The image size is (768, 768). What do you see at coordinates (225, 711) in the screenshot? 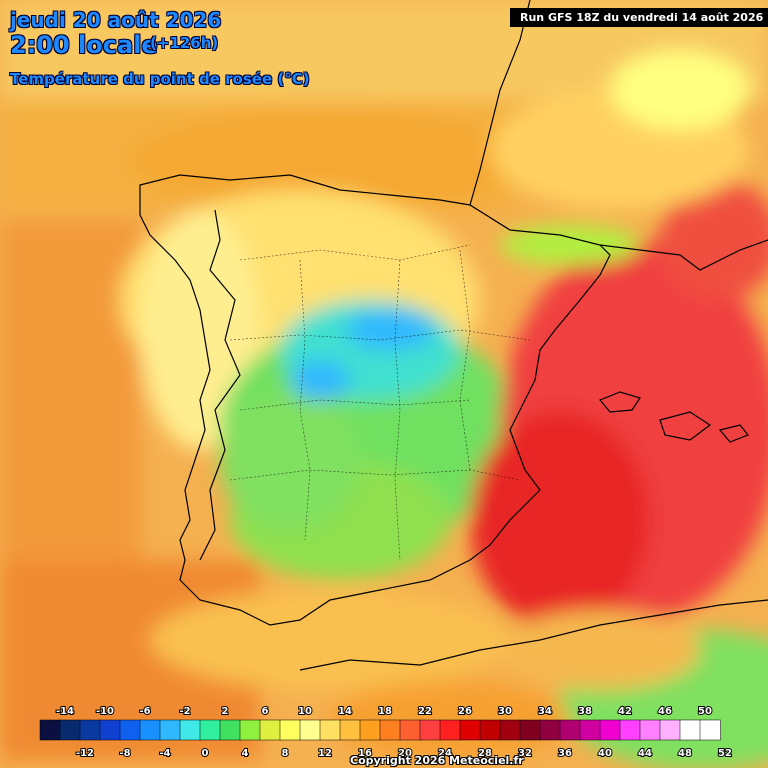
I see `legend-tick-label-top: 2` at bounding box center [225, 711].